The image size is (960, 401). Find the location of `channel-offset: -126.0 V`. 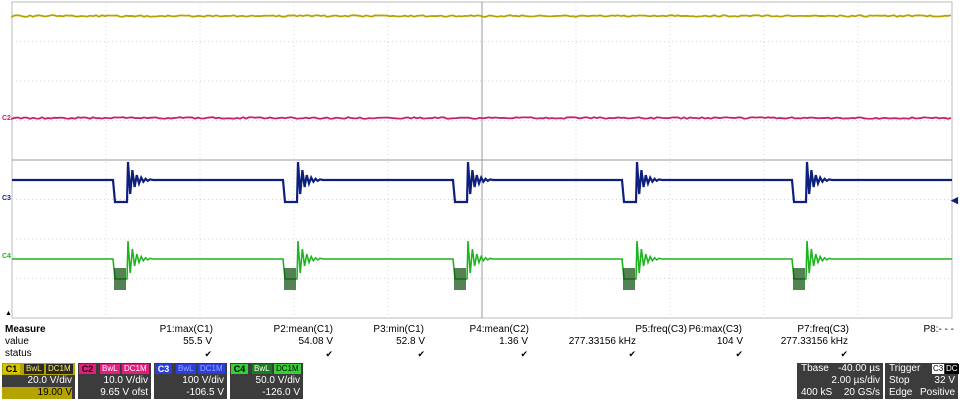

channel-offset: -126.0 V is located at coordinates (281, 393).